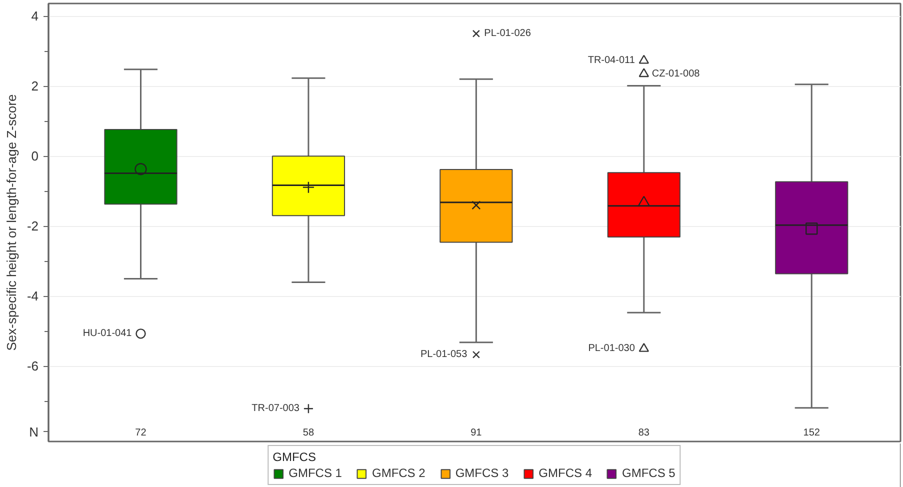  Describe the element at coordinates (35, 16) in the screenshot. I see `y-tick-label: 4` at that location.